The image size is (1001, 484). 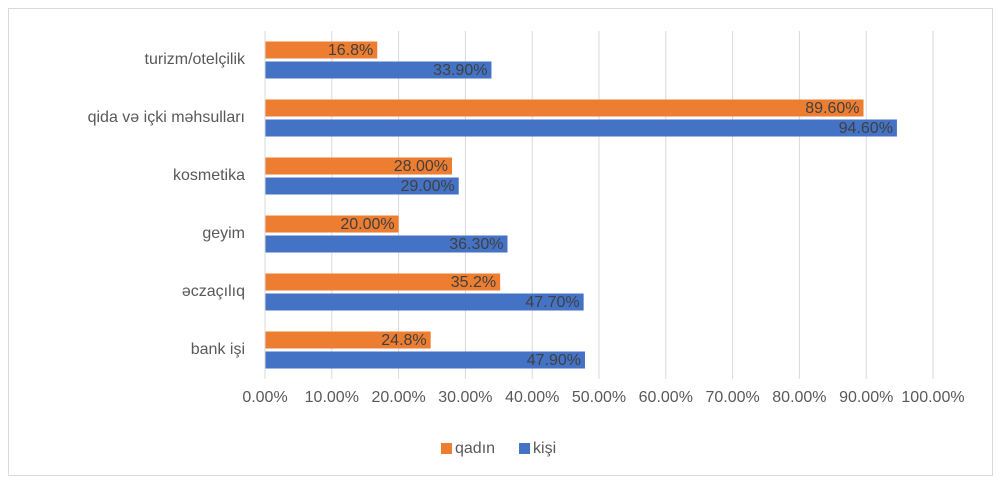 What do you see at coordinates (732, 397) in the screenshot?
I see `x-tick-label: 70.00%` at bounding box center [732, 397].